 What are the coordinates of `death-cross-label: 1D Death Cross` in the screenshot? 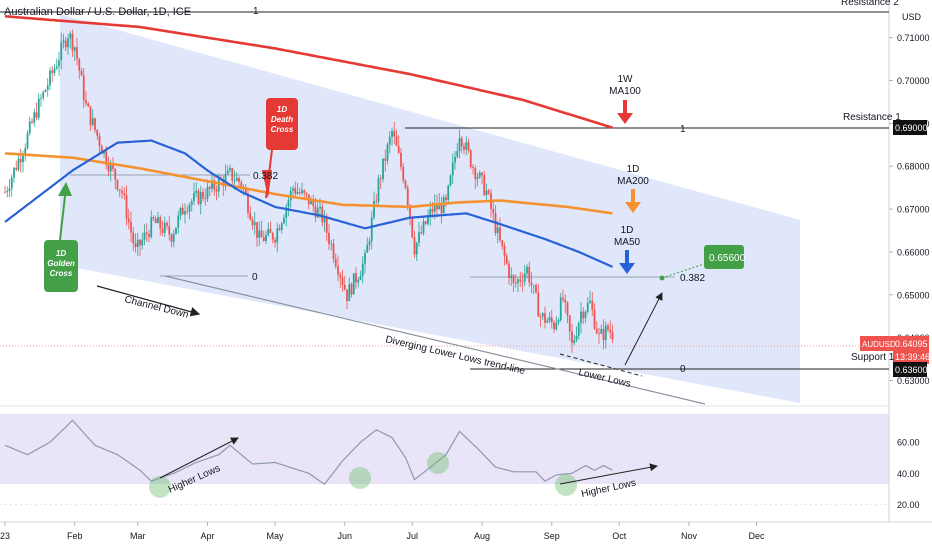 It's located at (282, 119).